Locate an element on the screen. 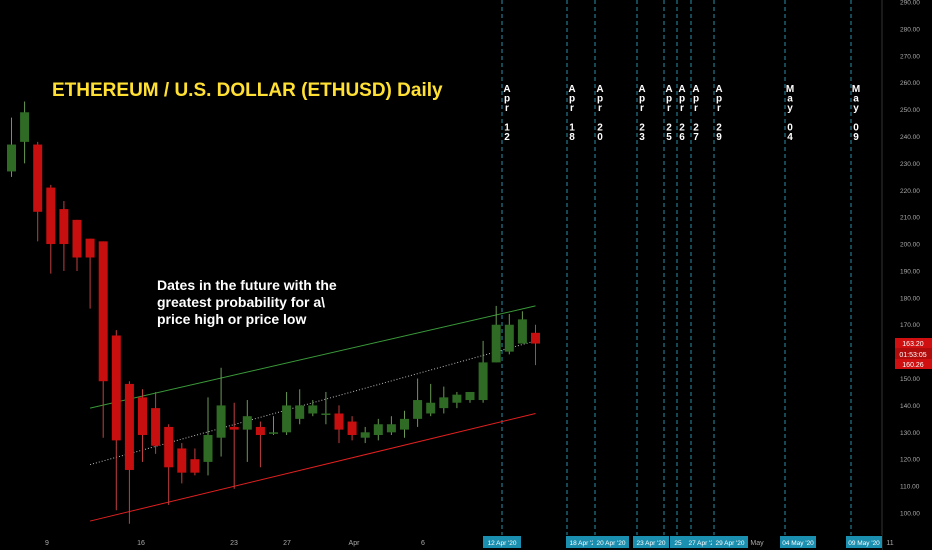 Image resolution: width=932 pixels, height=550 pixels. time-axis-date-tag-label: 12 Apr '20 is located at coordinates (501, 543).